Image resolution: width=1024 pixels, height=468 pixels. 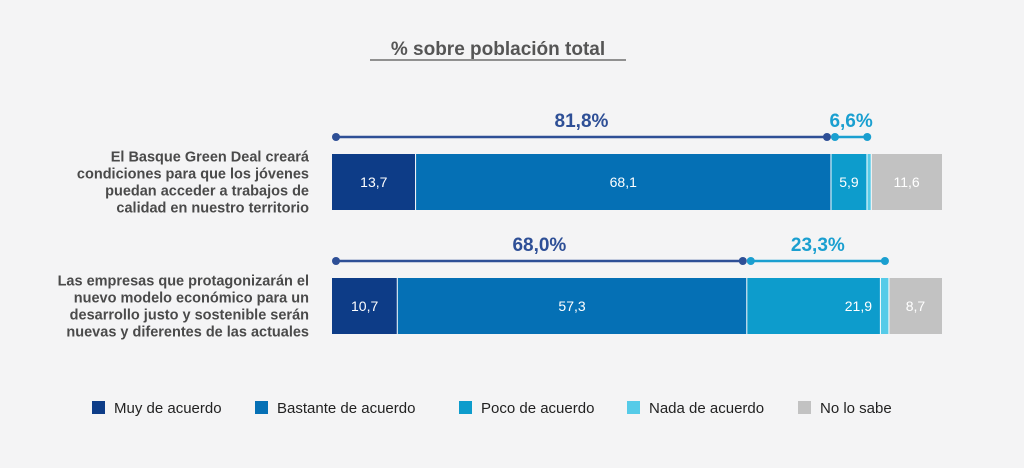 I want to click on category-label: condiciones para que los jóvenes, so click(x=193, y=175).